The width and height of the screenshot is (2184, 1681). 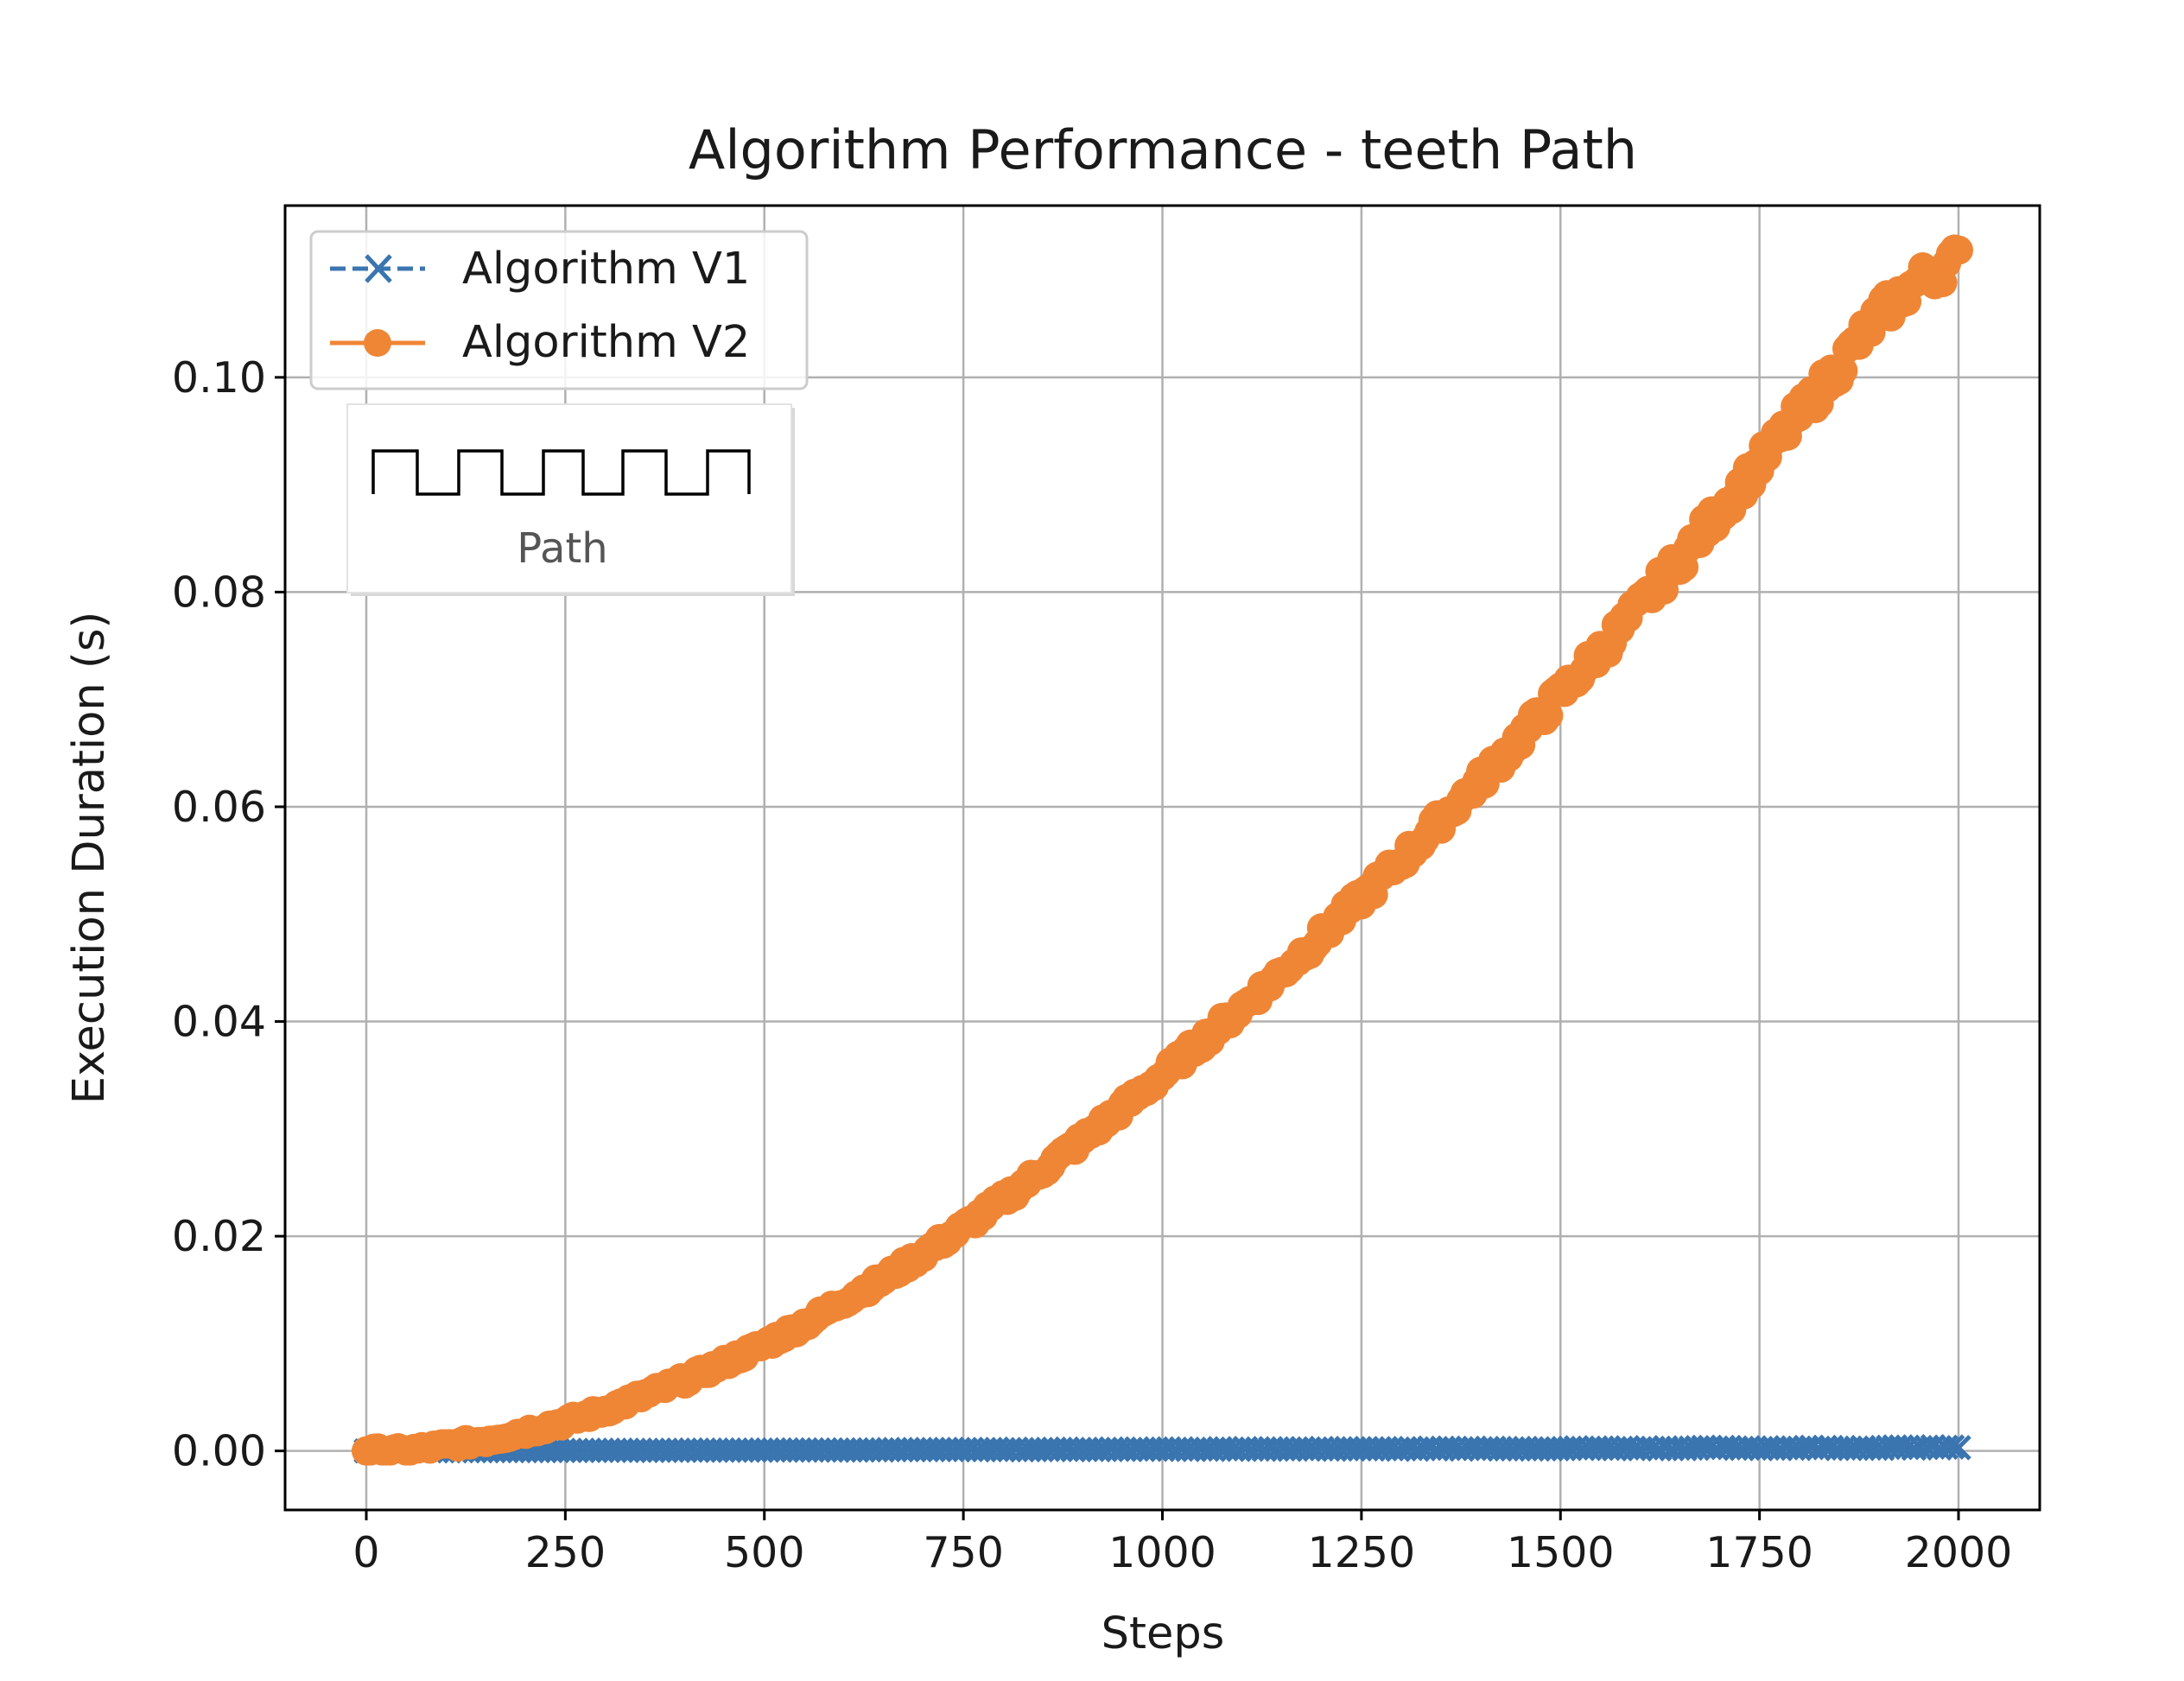 What do you see at coordinates (1759, 1552) in the screenshot?
I see `x-tick-label: 1750` at bounding box center [1759, 1552].